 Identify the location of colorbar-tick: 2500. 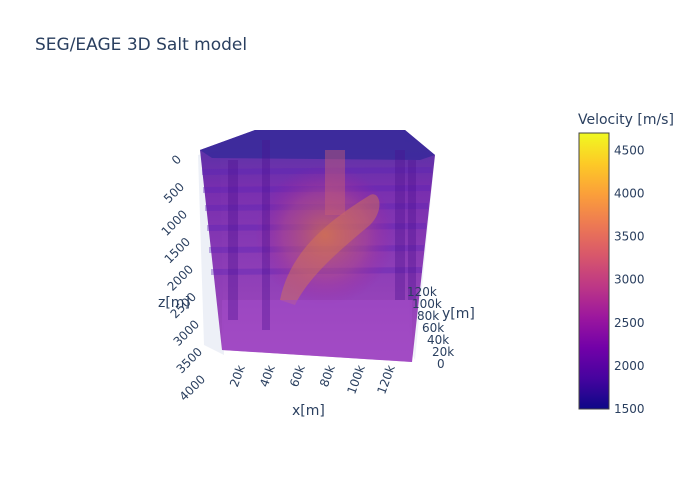
(629, 323).